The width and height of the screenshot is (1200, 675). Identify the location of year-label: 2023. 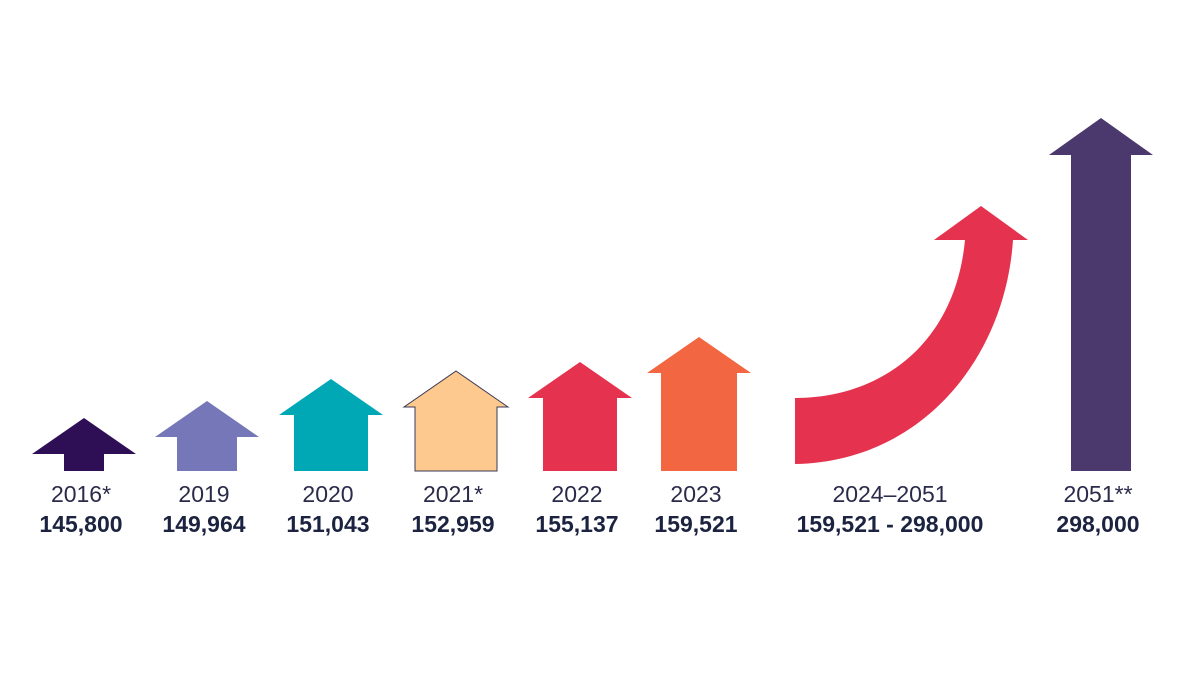
(695, 494).